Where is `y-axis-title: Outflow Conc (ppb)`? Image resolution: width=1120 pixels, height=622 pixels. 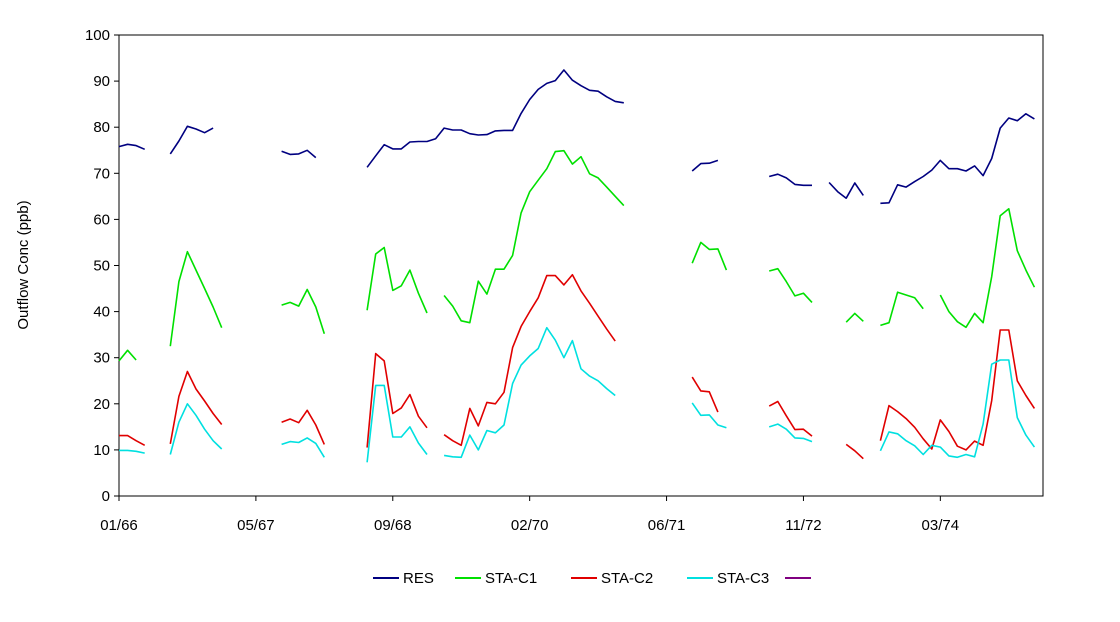
y-axis-title: Outflow Conc (ppb) is located at coordinates (23, 264).